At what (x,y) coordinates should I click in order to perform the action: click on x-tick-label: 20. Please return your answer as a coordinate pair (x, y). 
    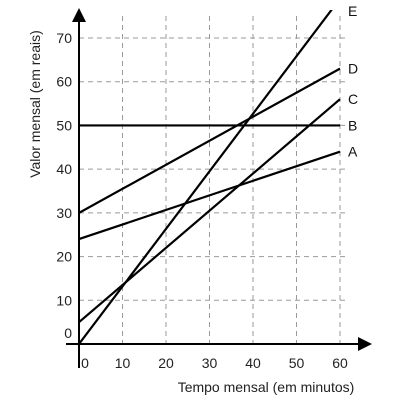
    Looking at the image, I should click on (166, 363).